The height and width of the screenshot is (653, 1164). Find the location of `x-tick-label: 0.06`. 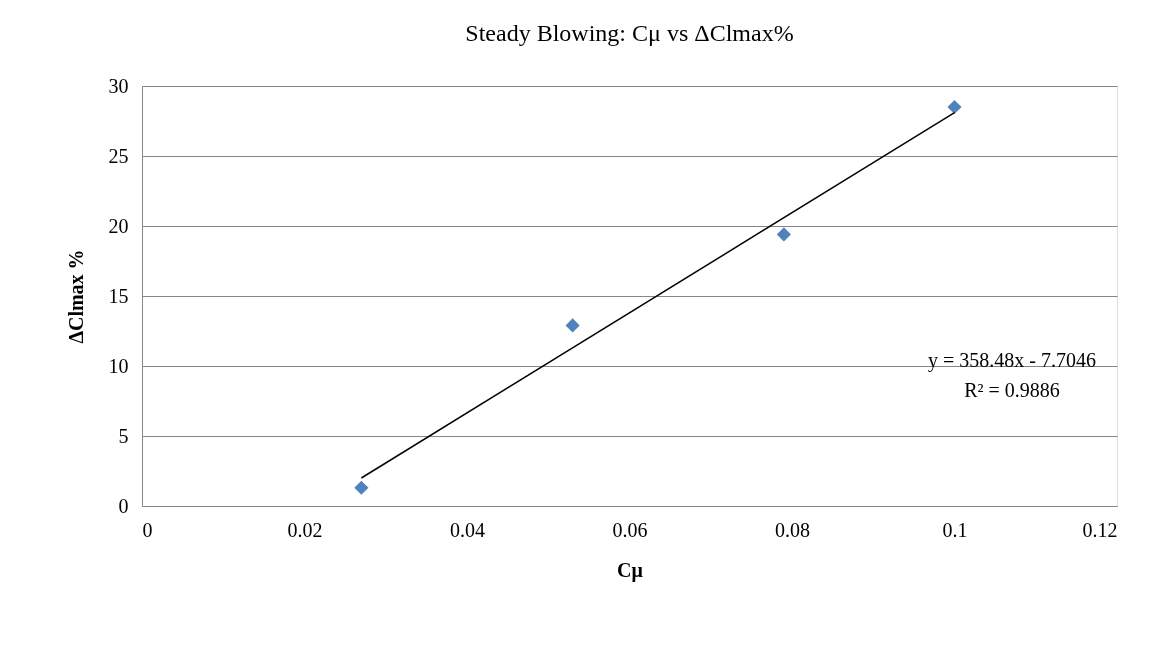

x-tick-label: 0.06 is located at coordinates (630, 529).